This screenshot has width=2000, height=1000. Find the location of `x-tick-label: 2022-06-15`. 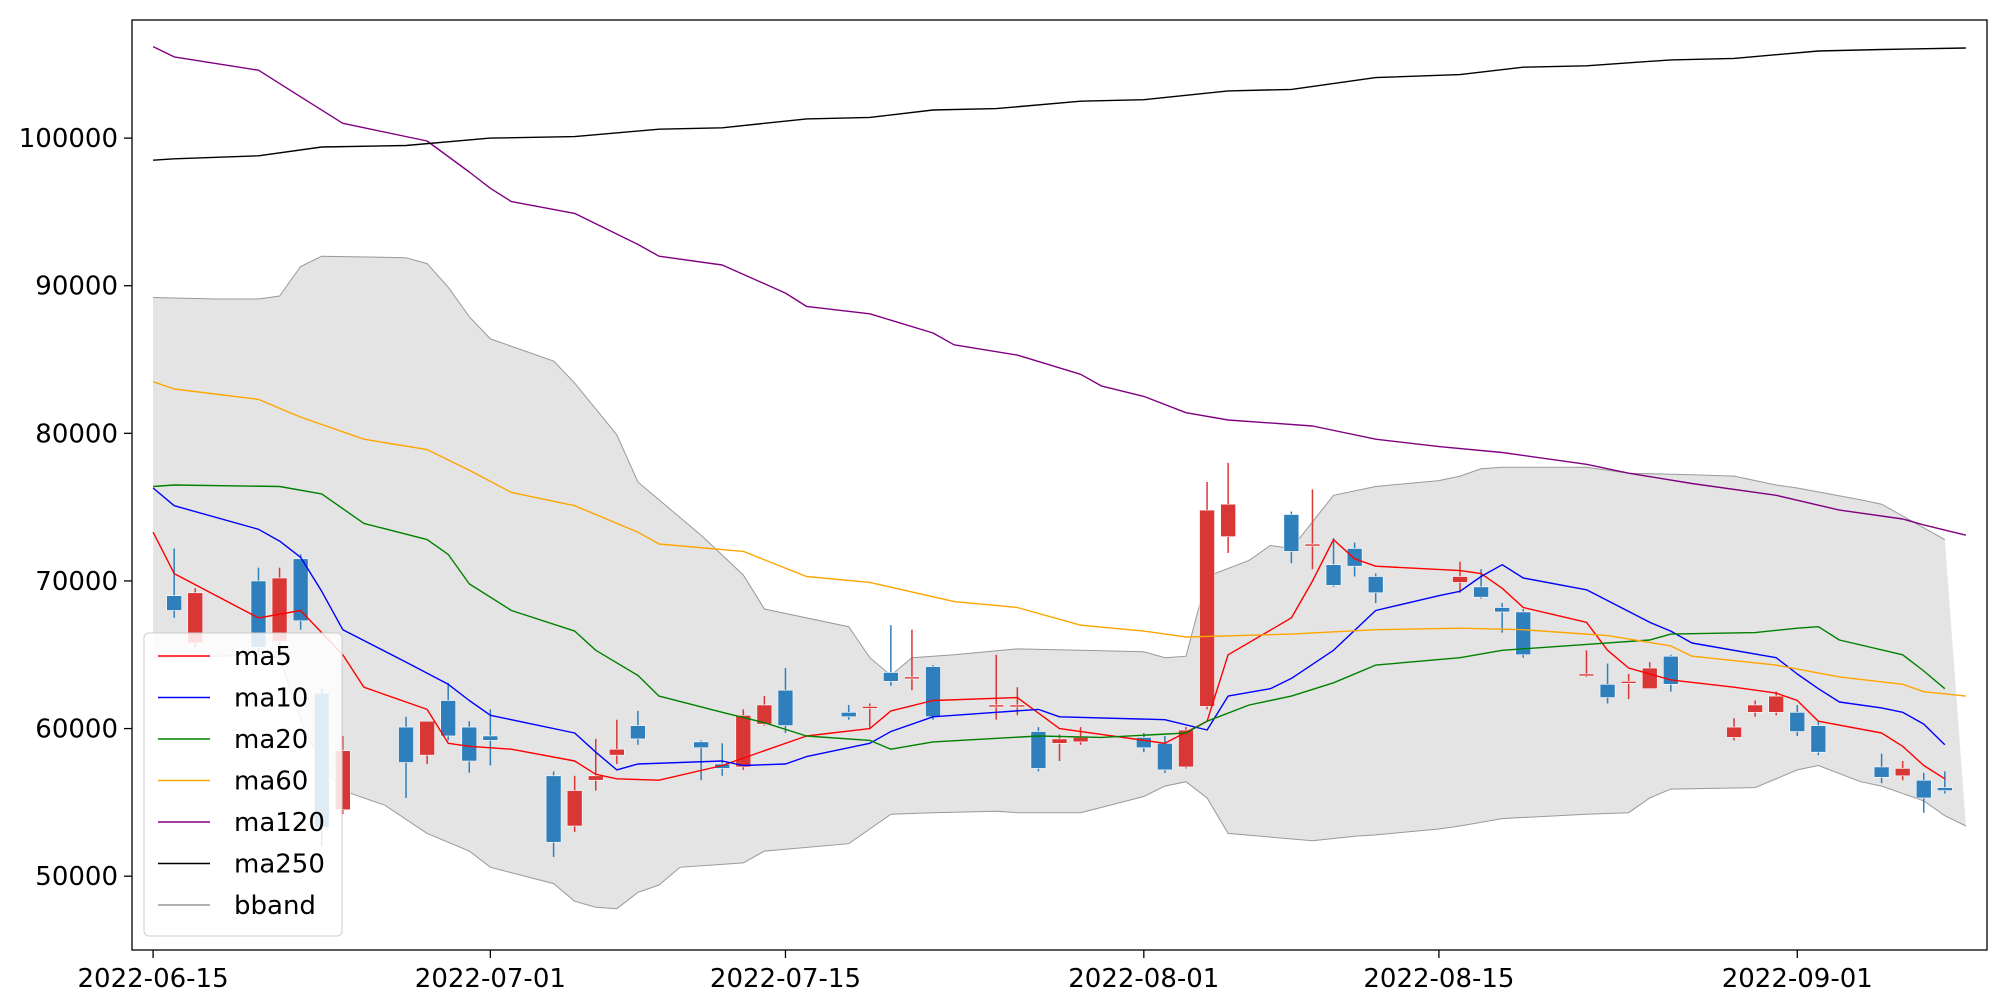

x-tick-label: 2022-06-15 is located at coordinates (153, 979).